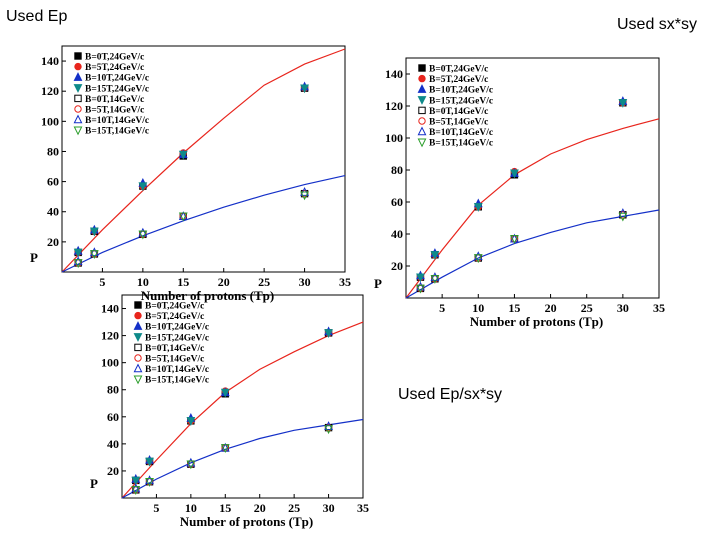 The width and height of the screenshot is (720, 540). I want to click on legend-label: B=15T,24GeV/c, so click(461, 101).